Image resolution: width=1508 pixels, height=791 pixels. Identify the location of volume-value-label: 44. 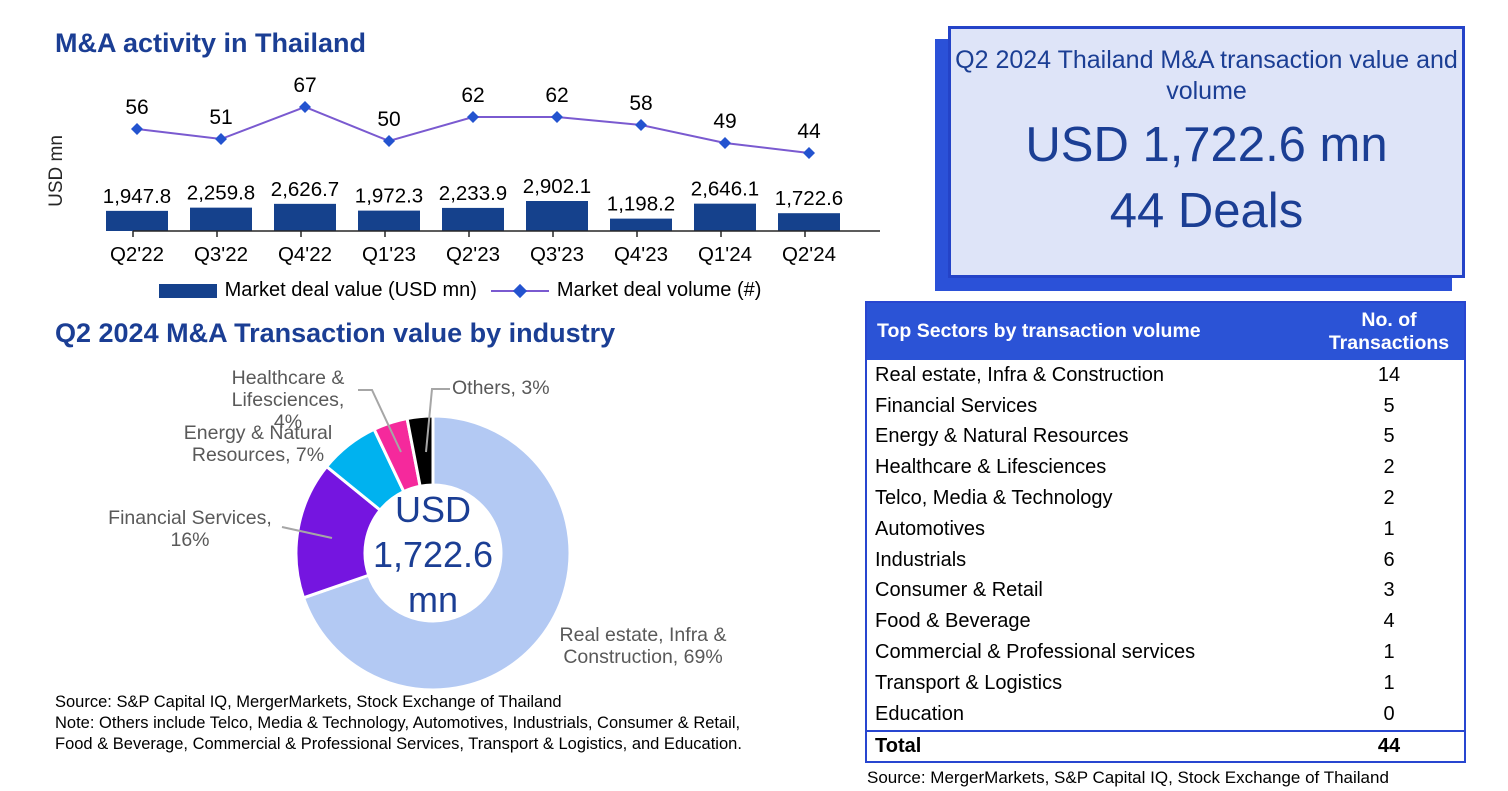
(809, 131).